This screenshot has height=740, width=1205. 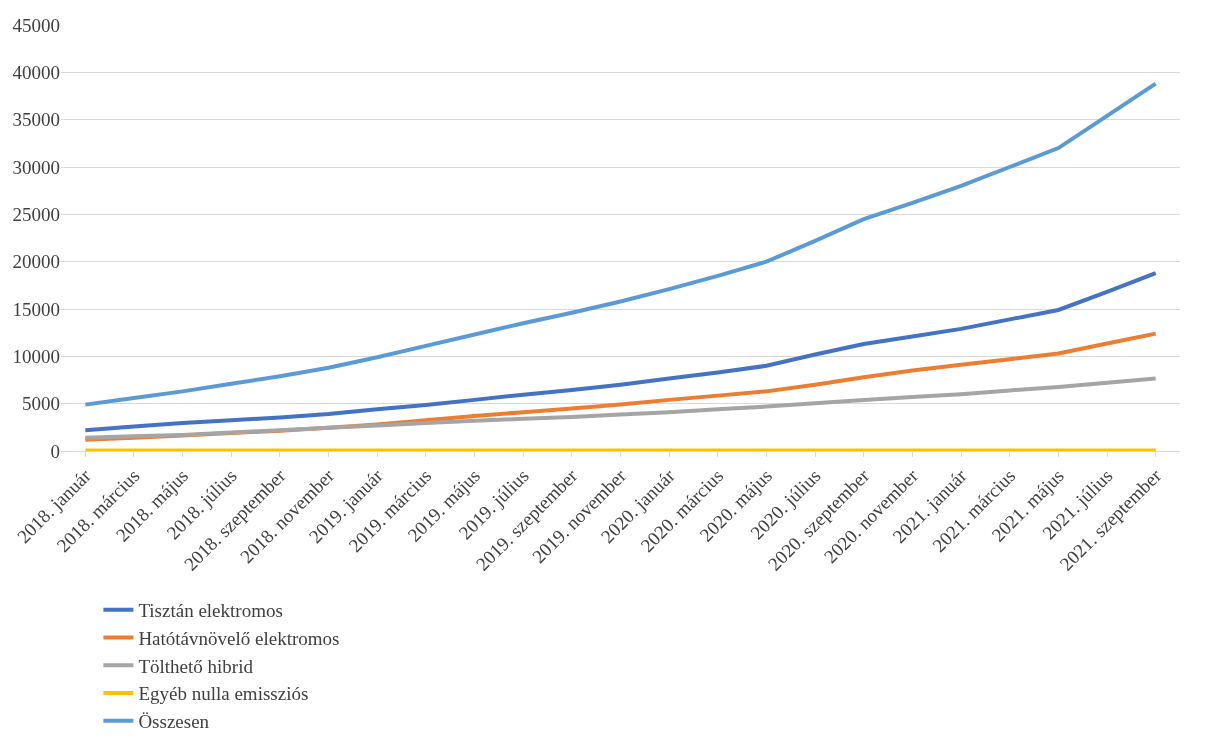 I want to click on y-tick-label: 15000, so click(x=36, y=309).